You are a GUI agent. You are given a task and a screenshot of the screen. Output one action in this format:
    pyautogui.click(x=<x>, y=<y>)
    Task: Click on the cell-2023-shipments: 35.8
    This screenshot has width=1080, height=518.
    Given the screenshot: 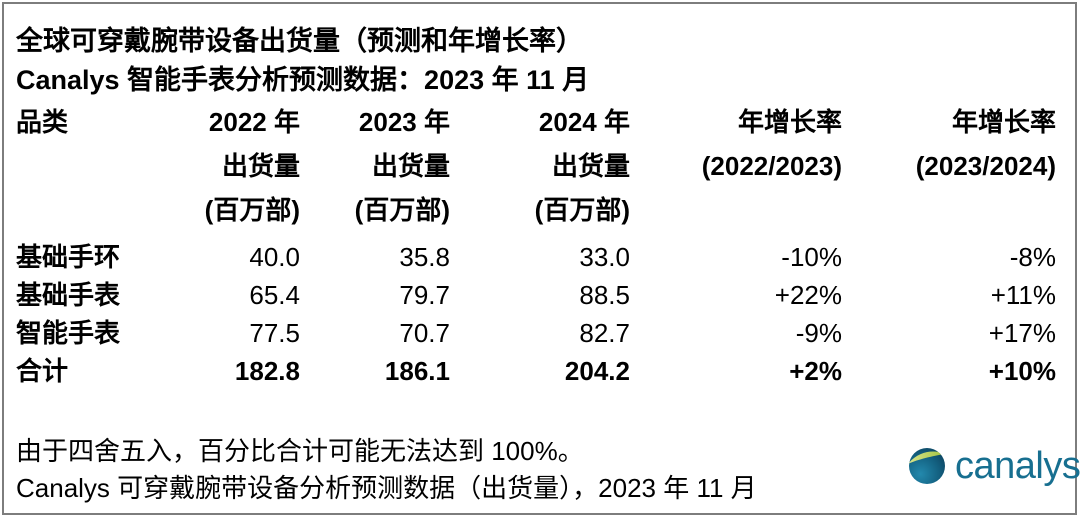 What is the action you would take?
    pyautogui.click(x=424, y=257)
    